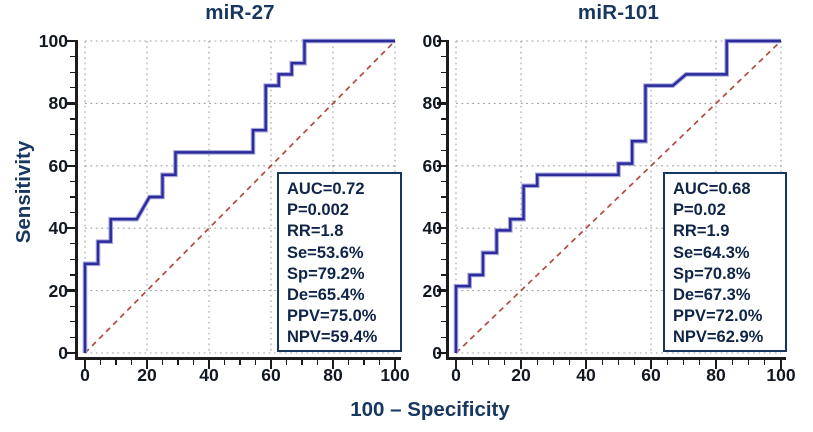  I want to click on stat-sp: Sp=79.2%, so click(326, 273).